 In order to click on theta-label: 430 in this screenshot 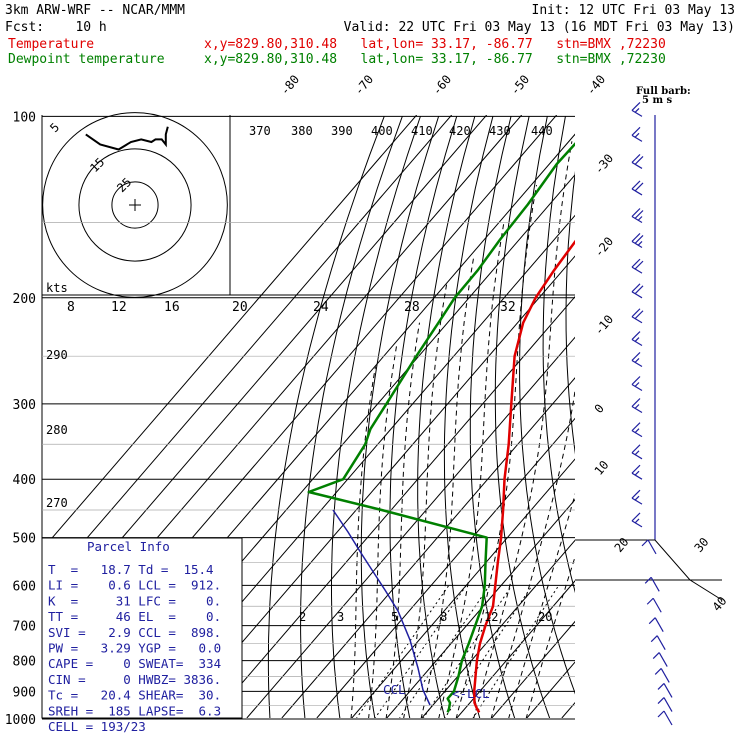, I will do `click(500, 131)`.